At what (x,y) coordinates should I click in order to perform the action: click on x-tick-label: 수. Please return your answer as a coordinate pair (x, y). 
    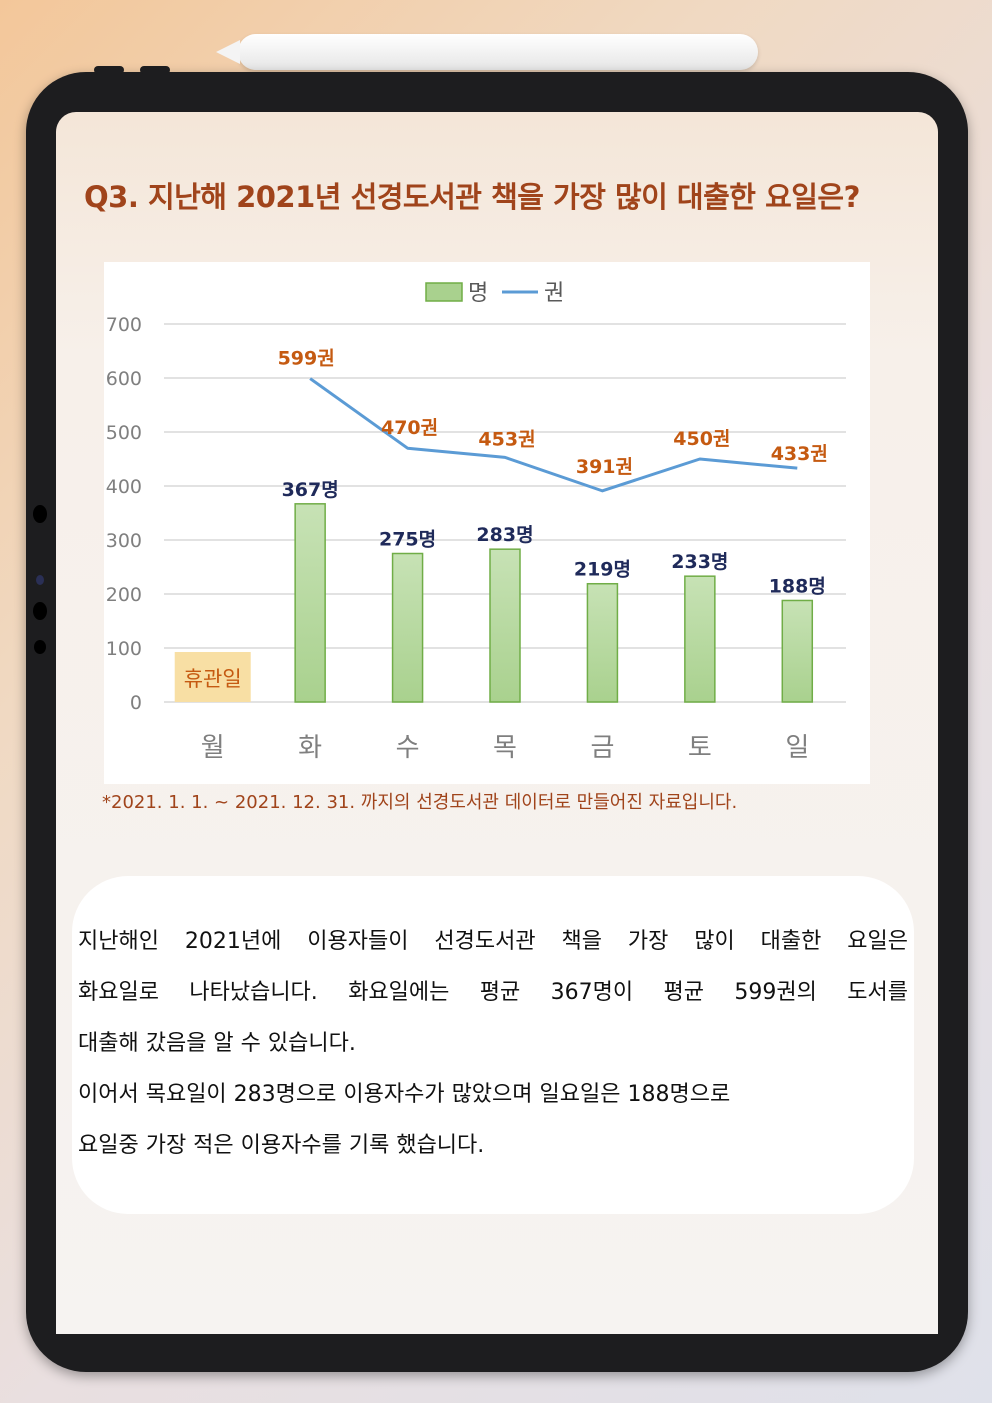
    Looking at the image, I should click on (408, 748).